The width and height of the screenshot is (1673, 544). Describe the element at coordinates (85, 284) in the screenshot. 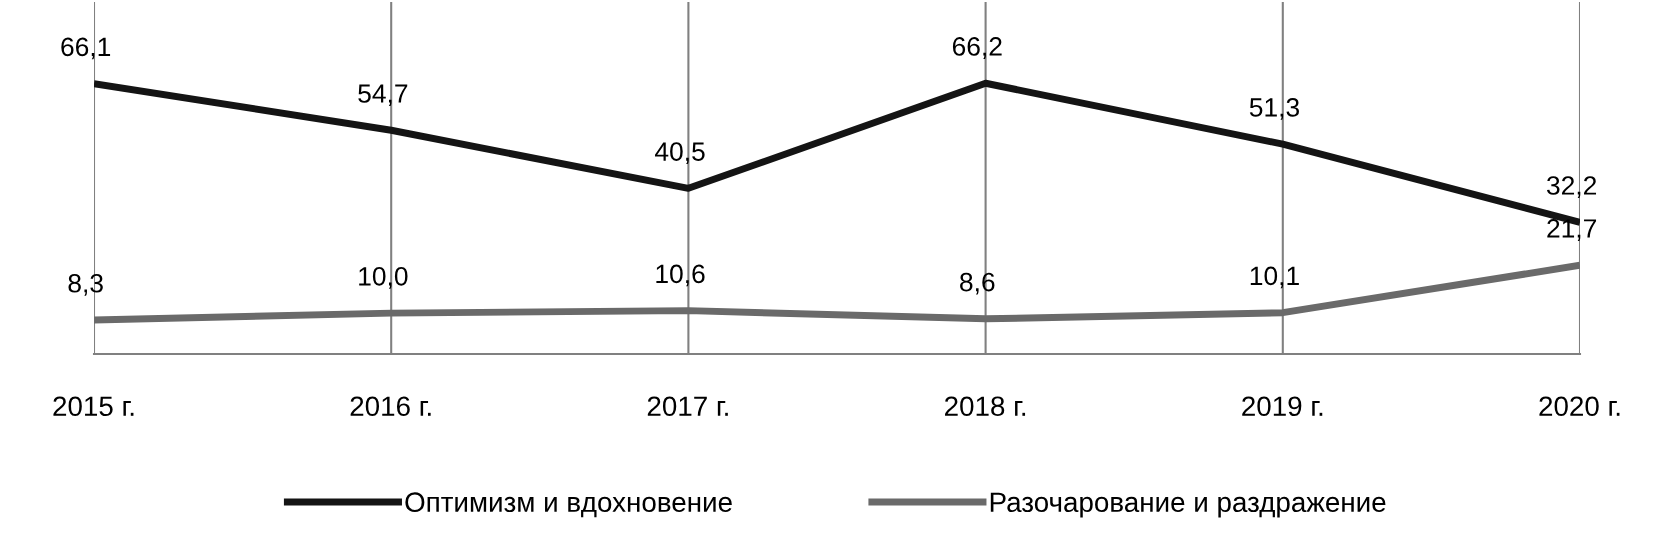

I see `data-label: 8,3` at that location.